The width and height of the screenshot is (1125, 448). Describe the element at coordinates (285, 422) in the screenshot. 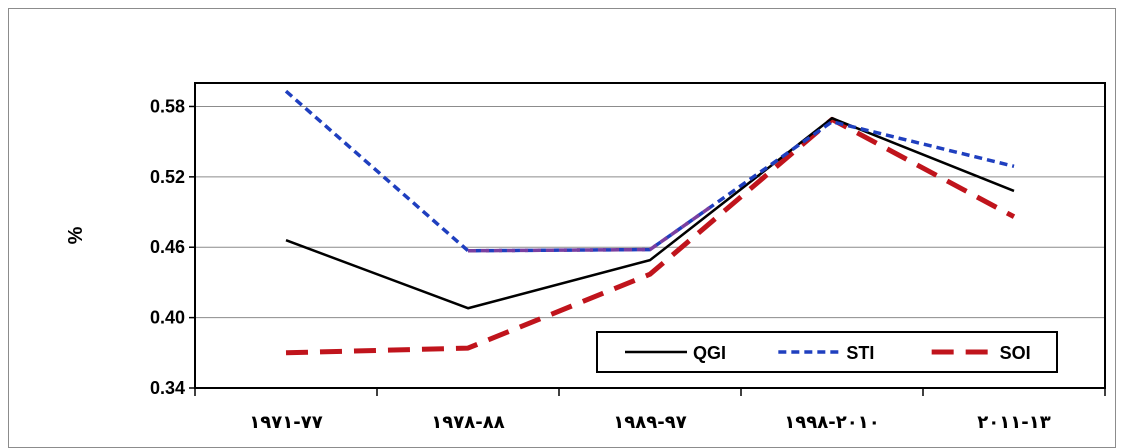

I see `x-tick-label: ٧٧-١٩٧١` at that location.